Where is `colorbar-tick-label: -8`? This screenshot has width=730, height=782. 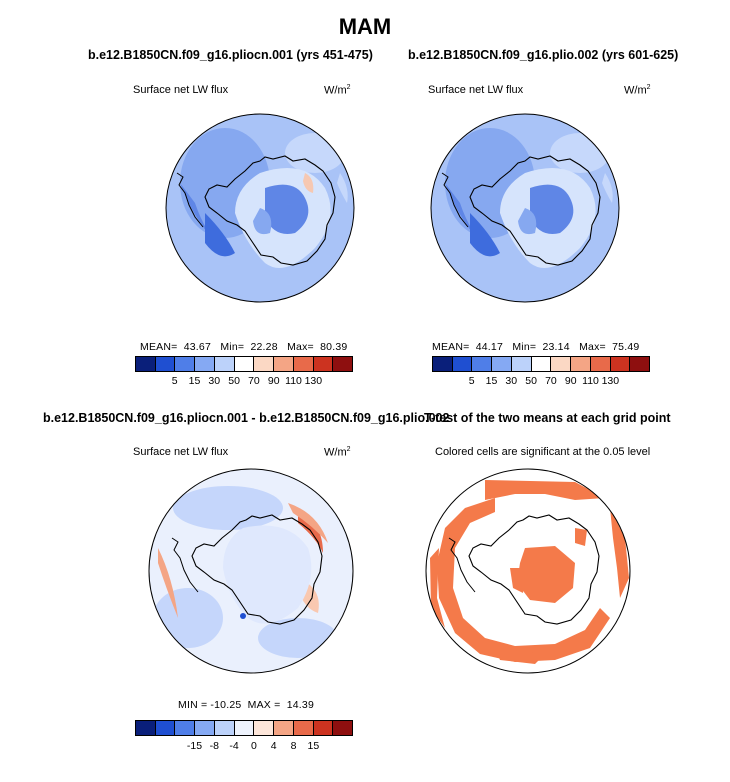 colorbar-tick-label: -8 is located at coordinates (214, 746).